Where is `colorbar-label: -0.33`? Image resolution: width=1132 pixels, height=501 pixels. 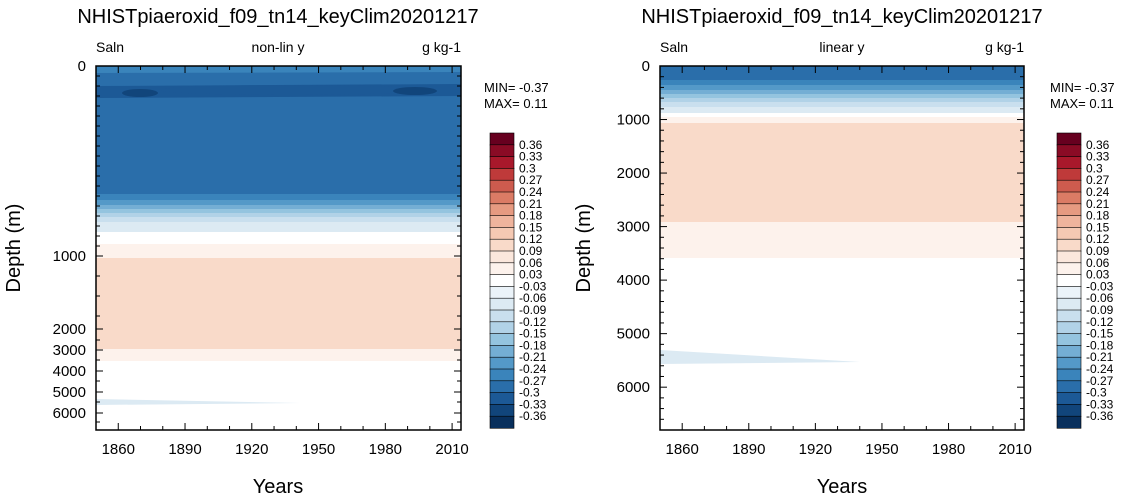 colorbar-label: -0.33 is located at coordinates (1100, 404).